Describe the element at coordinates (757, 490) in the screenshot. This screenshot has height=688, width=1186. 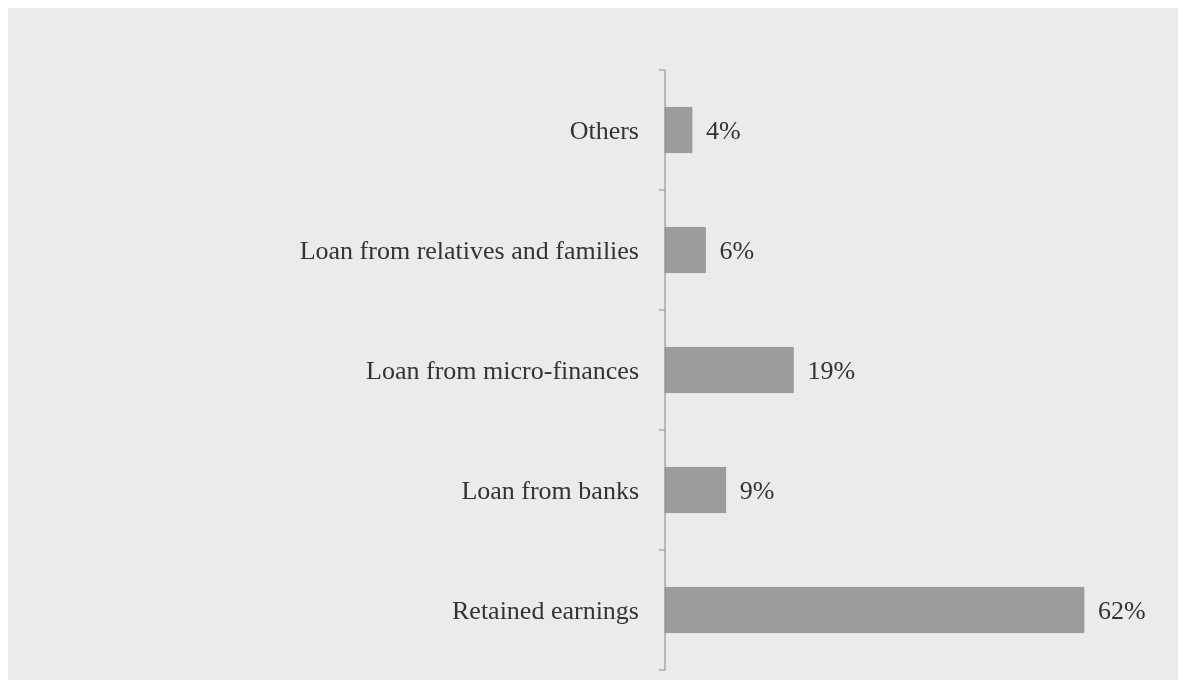
I see `data-label: 9%` at that location.